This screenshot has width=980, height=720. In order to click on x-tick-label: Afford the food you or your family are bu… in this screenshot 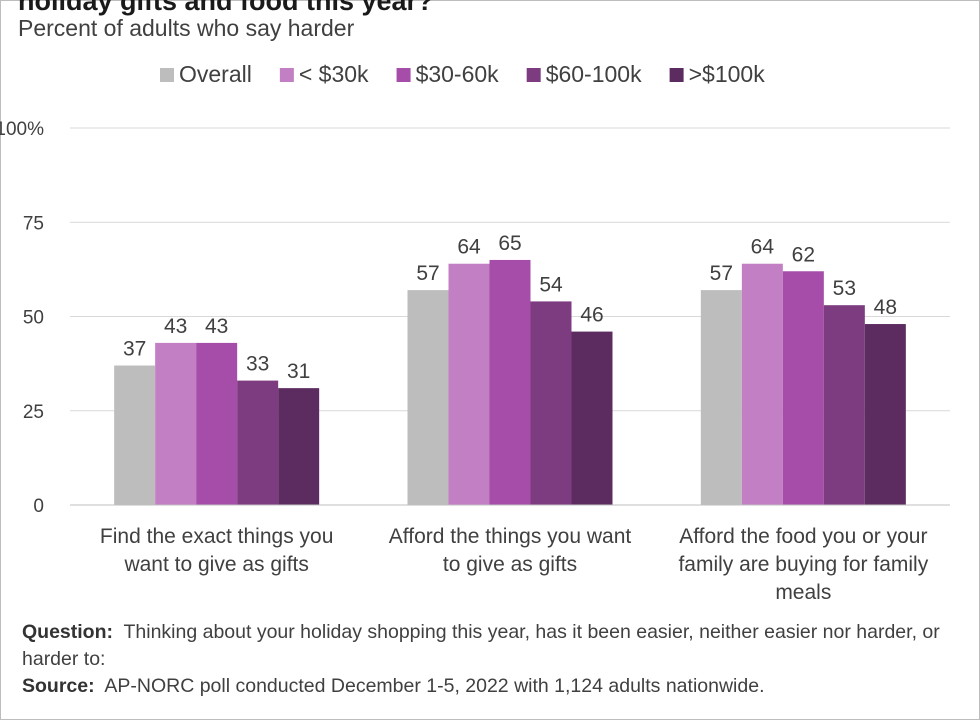, I will do `click(803, 564)`.